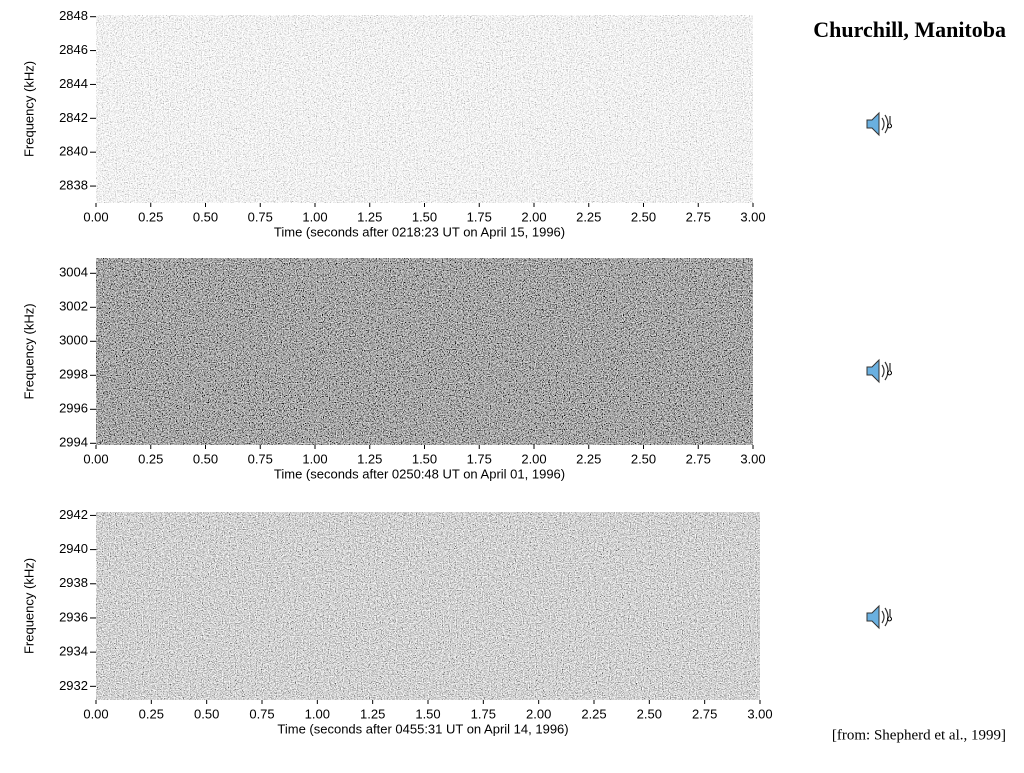  What do you see at coordinates (73, 582) in the screenshot?
I see `y-tick-label: 2938` at bounding box center [73, 582].